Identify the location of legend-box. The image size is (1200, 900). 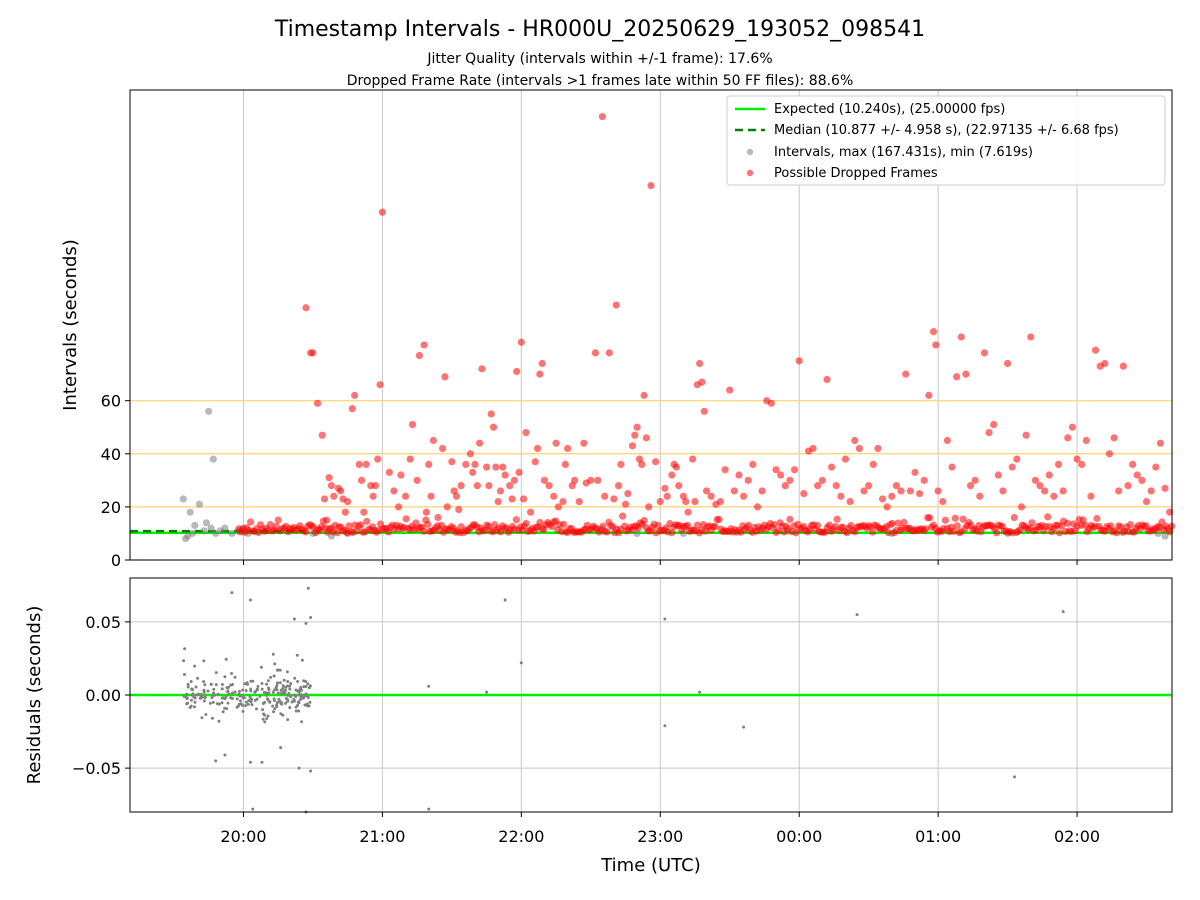
(946, 140).